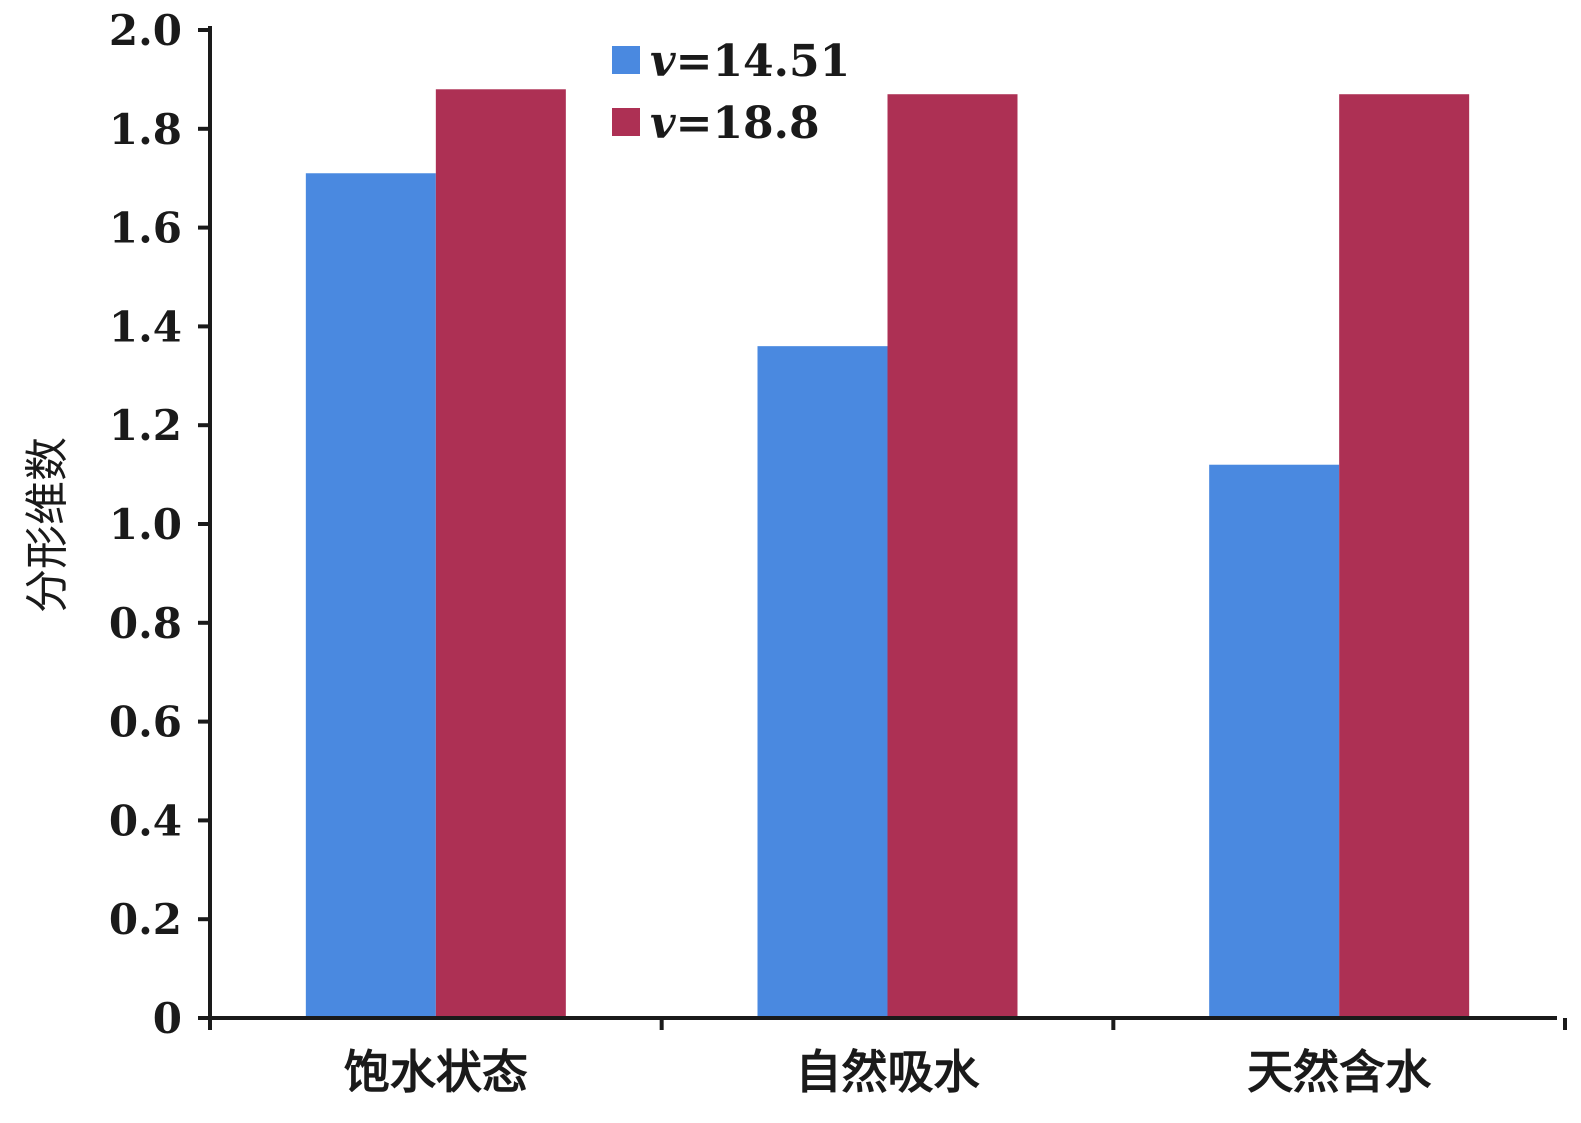  What do you see at coordinates (748, 123) in the screenshot?
I see `legend-value: =18.8` at bounding box center [748, 123].